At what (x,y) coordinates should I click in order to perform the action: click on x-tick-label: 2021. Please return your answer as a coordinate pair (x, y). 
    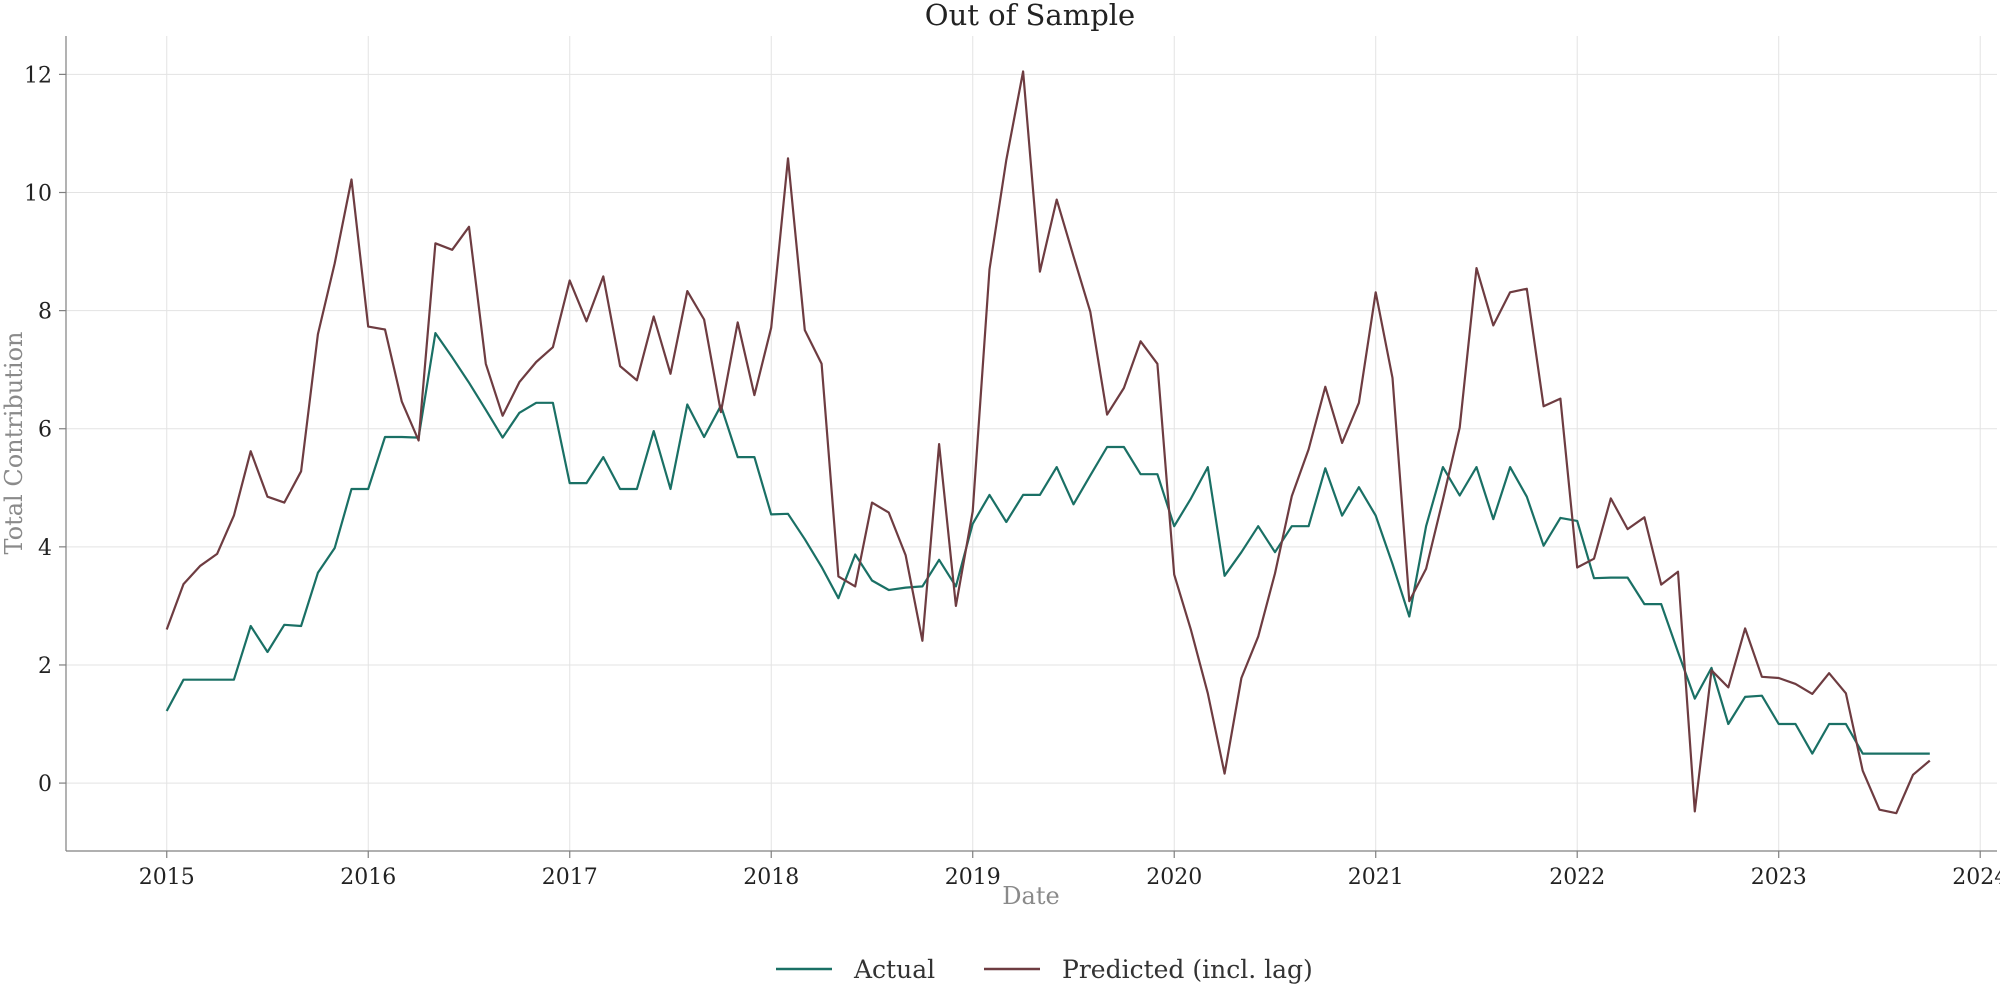
    Looking at the image, I should click on (1376, 877).